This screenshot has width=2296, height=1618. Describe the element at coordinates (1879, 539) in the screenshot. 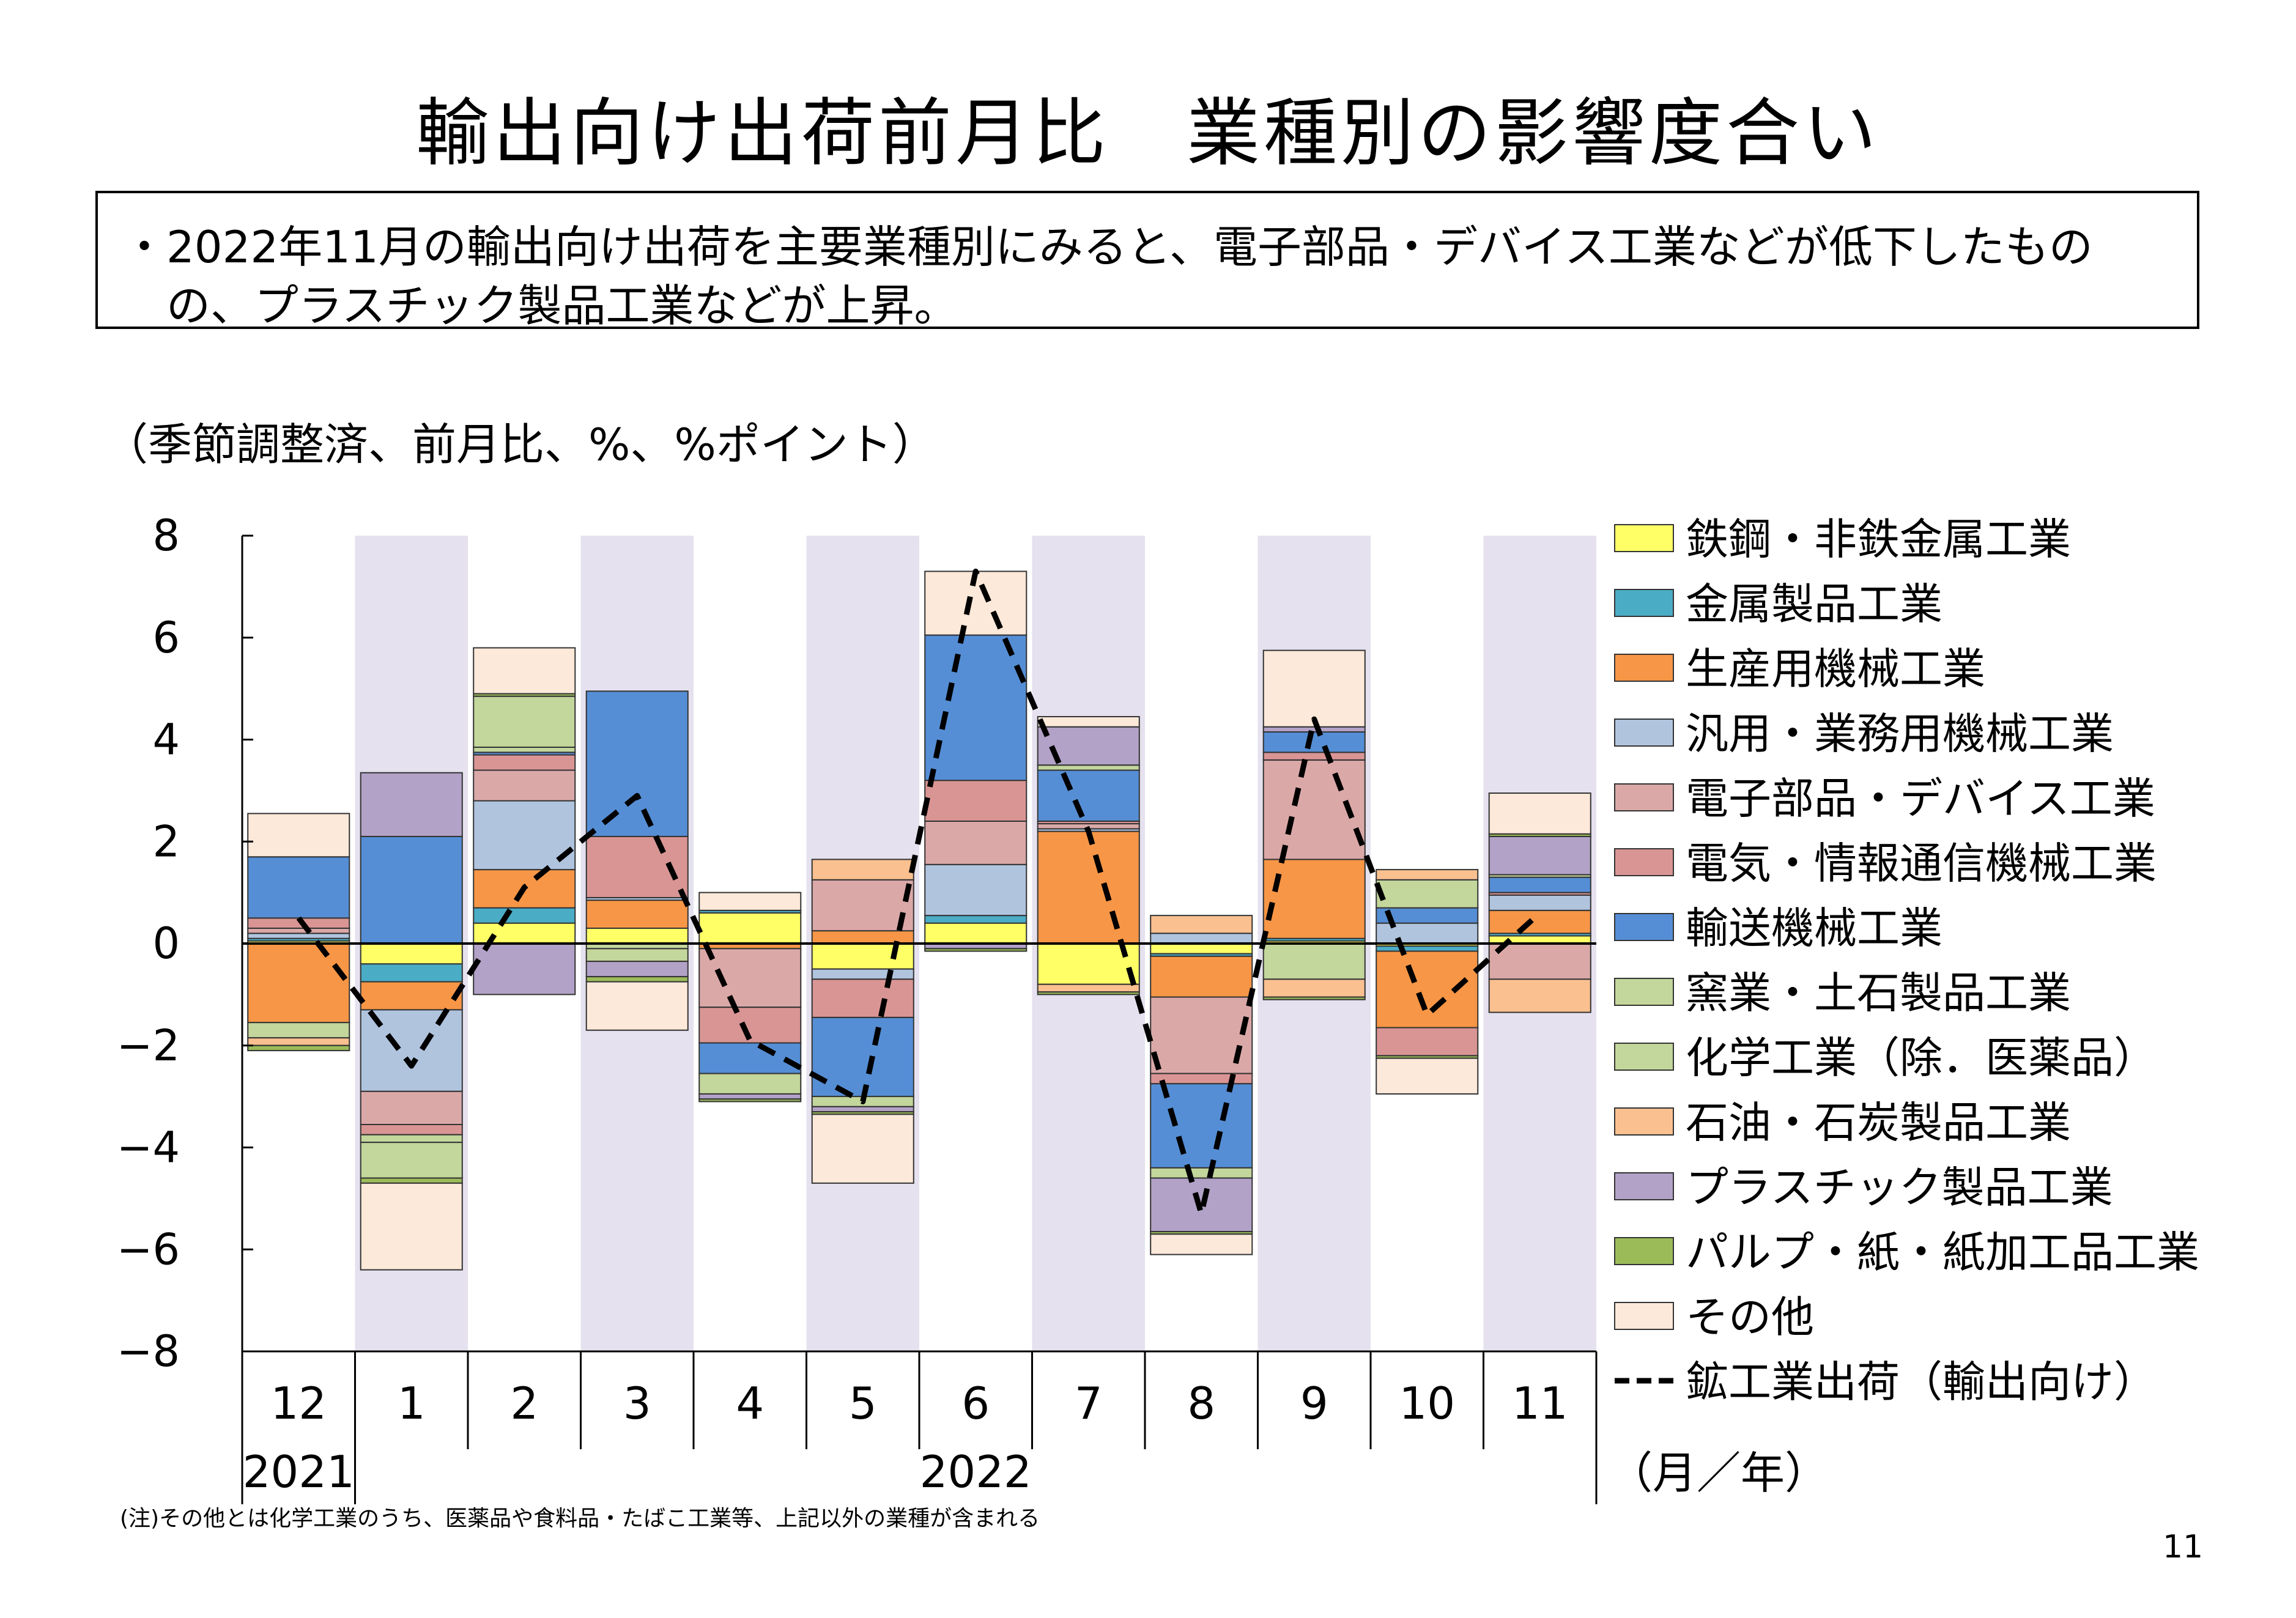

I see `legend-label-0: 鉄鋼・非鉄金属工業` at that location.